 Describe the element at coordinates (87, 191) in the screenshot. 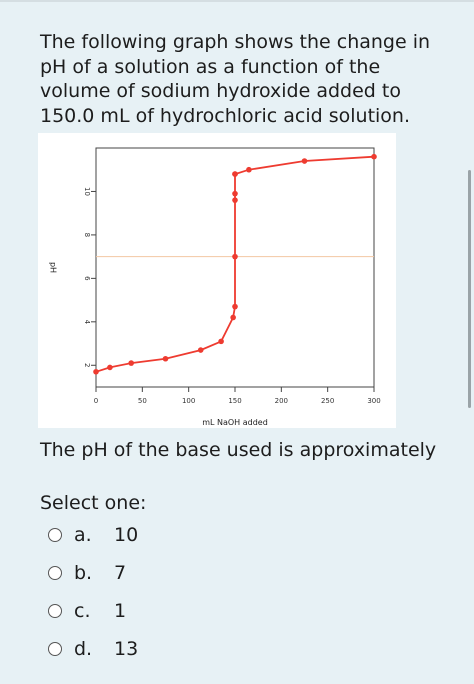

I see `y-tick-label: 10` at that location.